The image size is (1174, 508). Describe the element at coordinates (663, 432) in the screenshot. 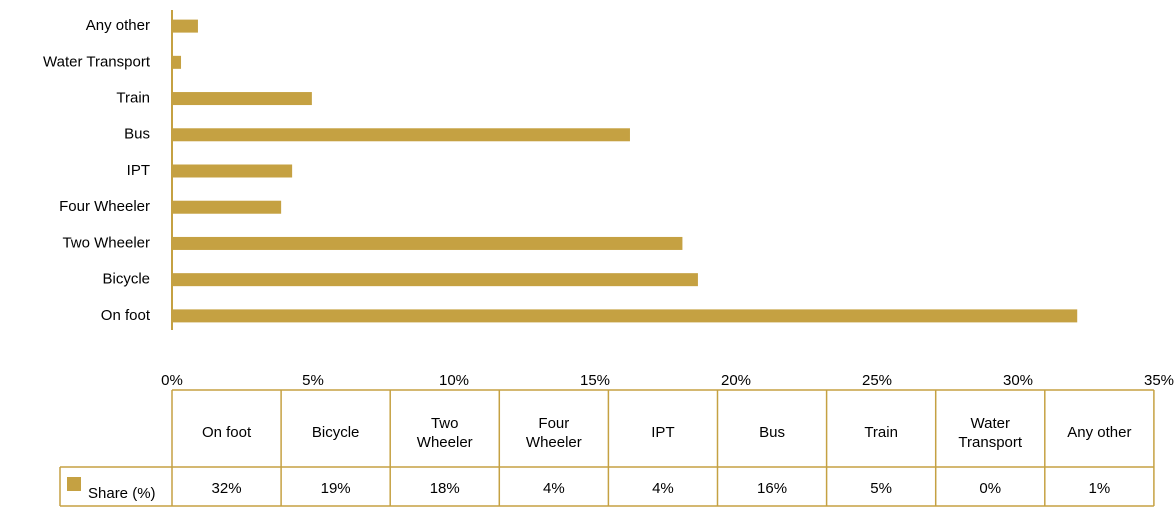

I see `table-header: IPT` at that location.